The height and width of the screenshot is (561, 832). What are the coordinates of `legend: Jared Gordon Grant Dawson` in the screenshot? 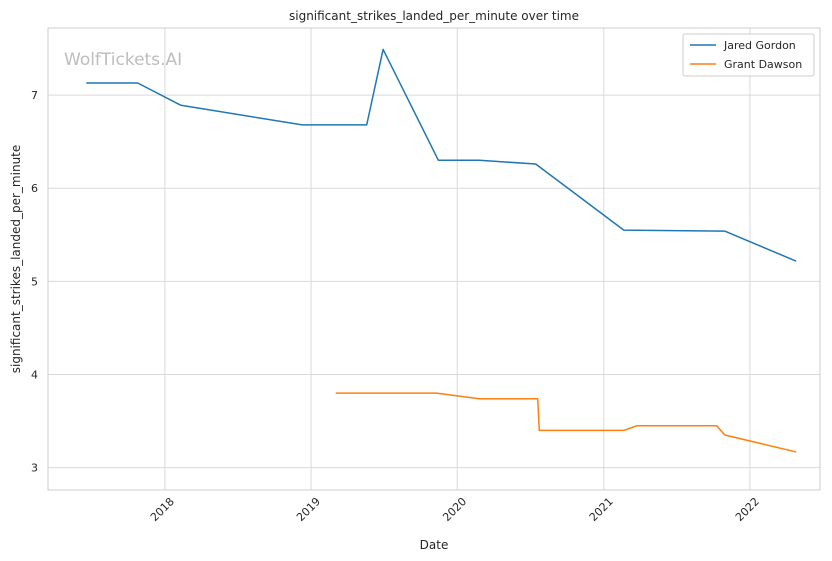 It's located at (748, 55).